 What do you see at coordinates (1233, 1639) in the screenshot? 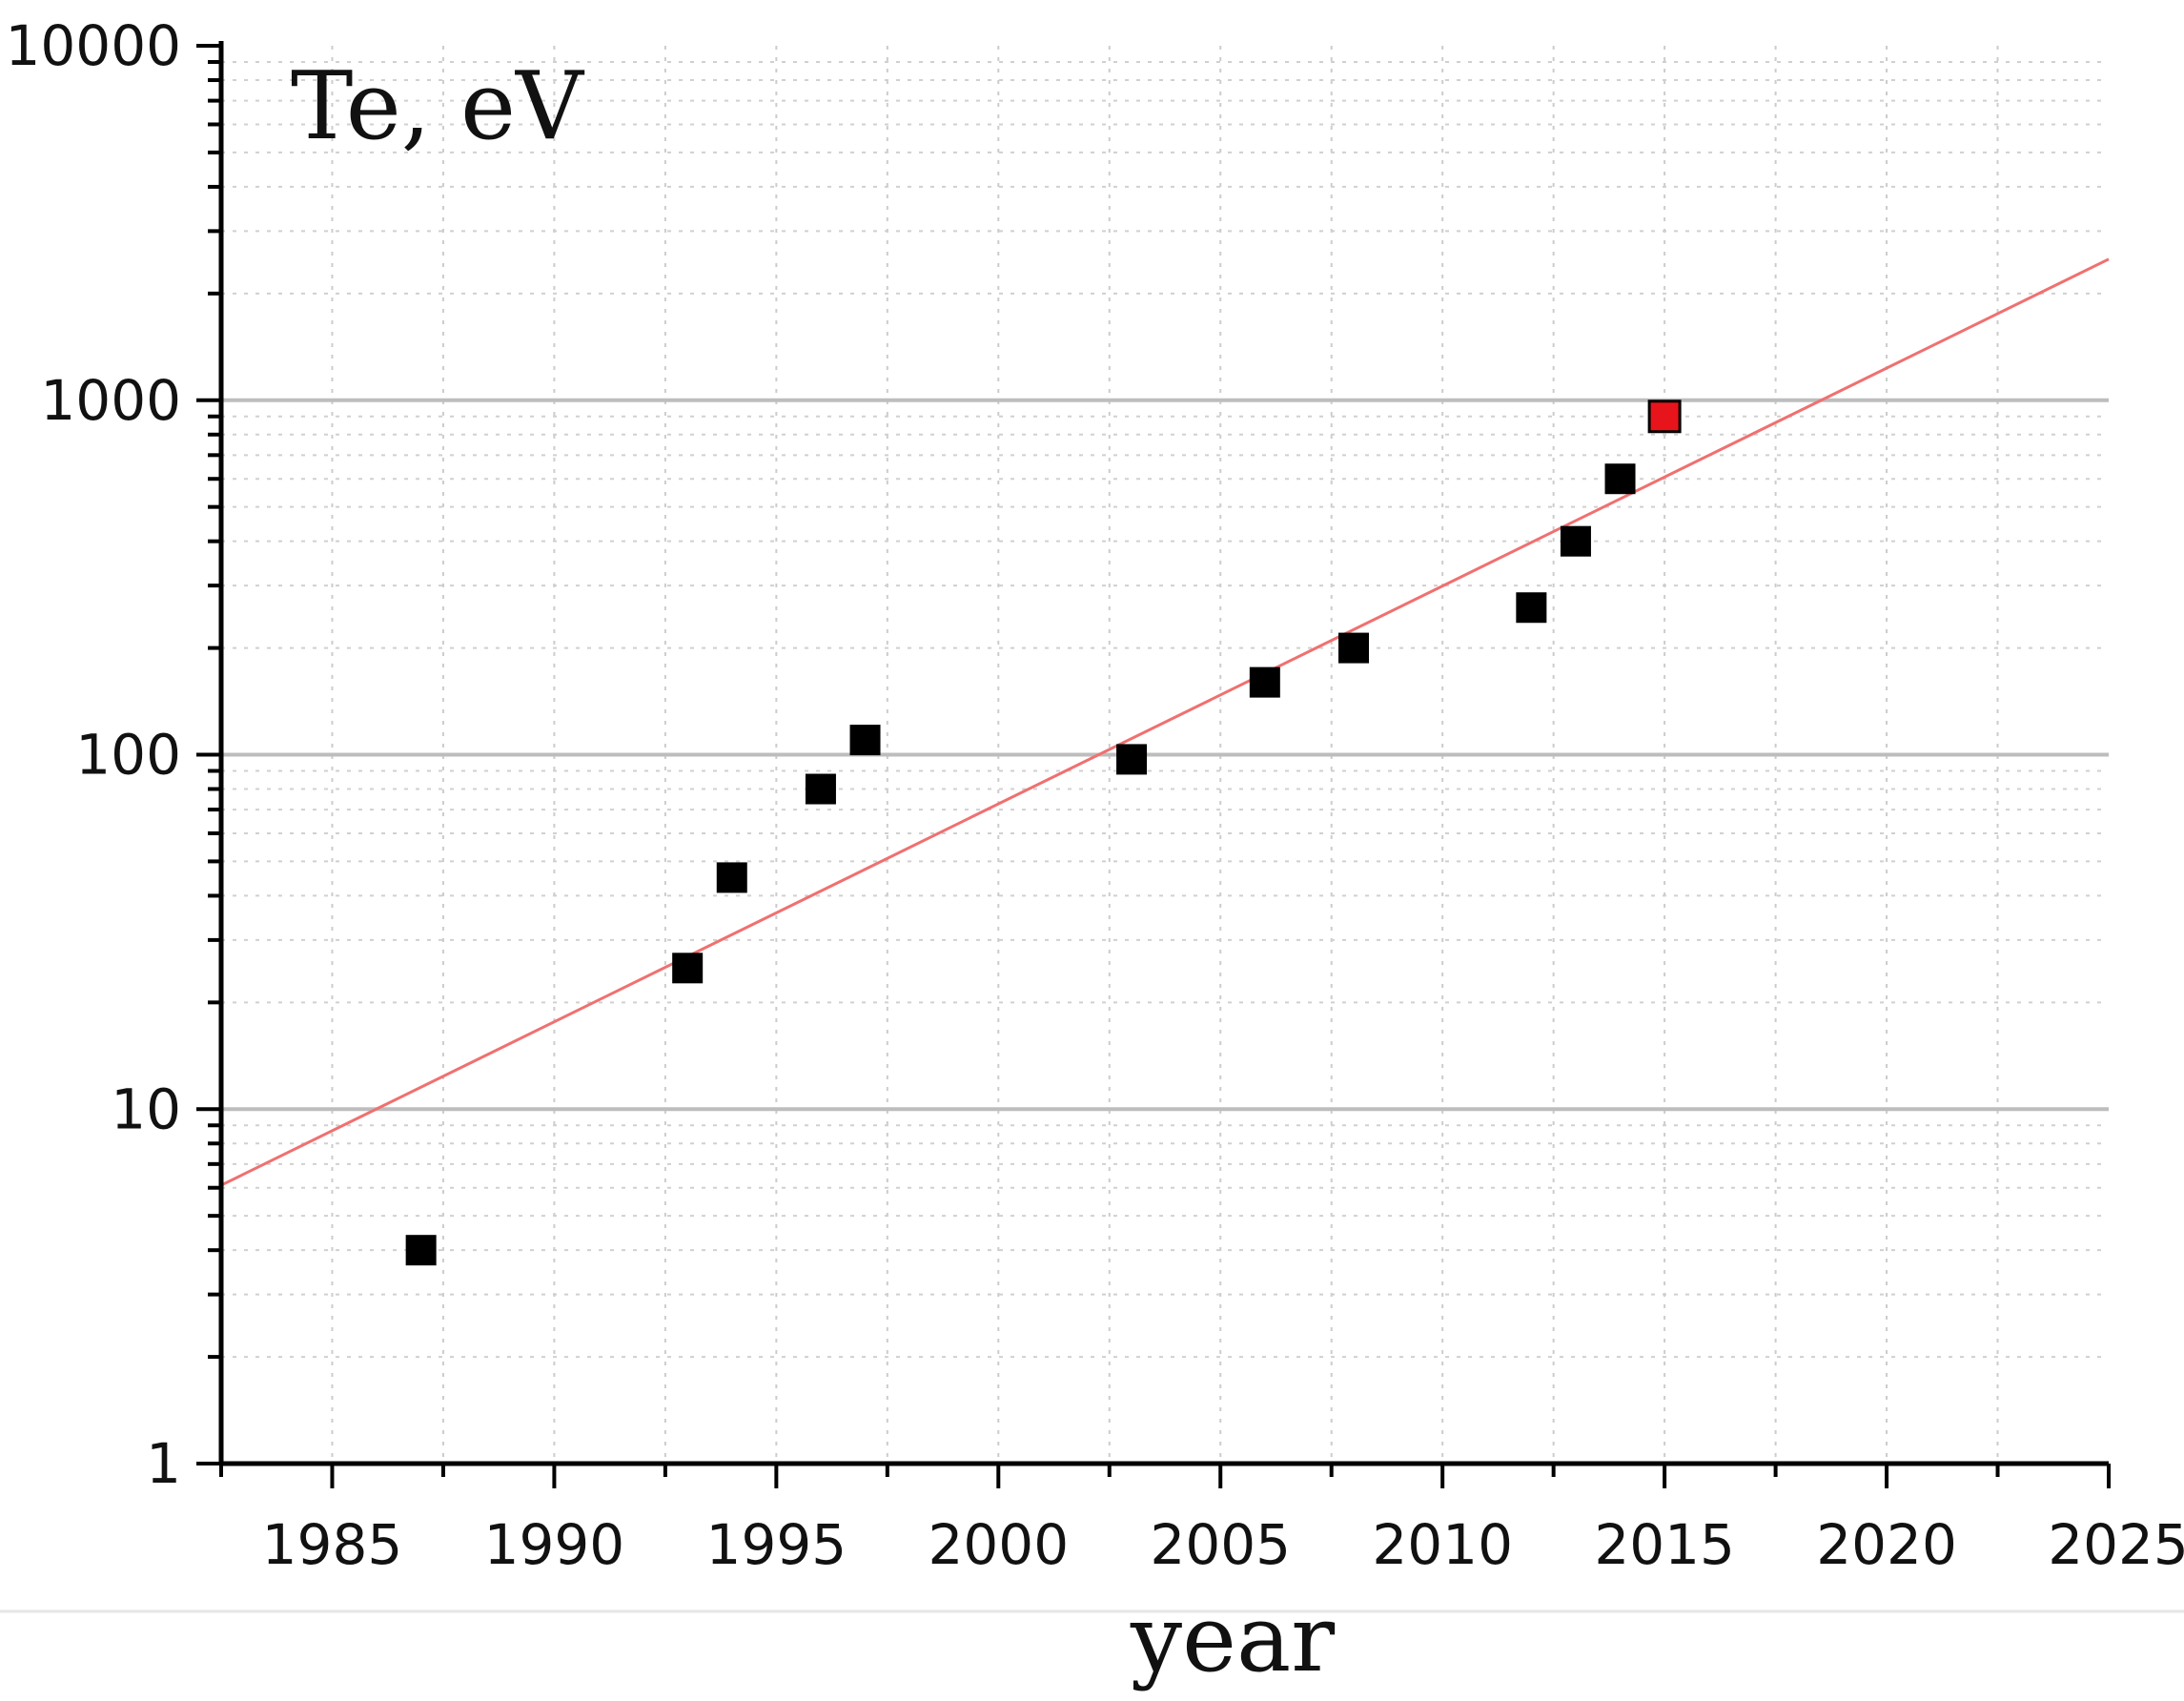
I see `x-axis-label: year` at bounding box center [1233, 1639].